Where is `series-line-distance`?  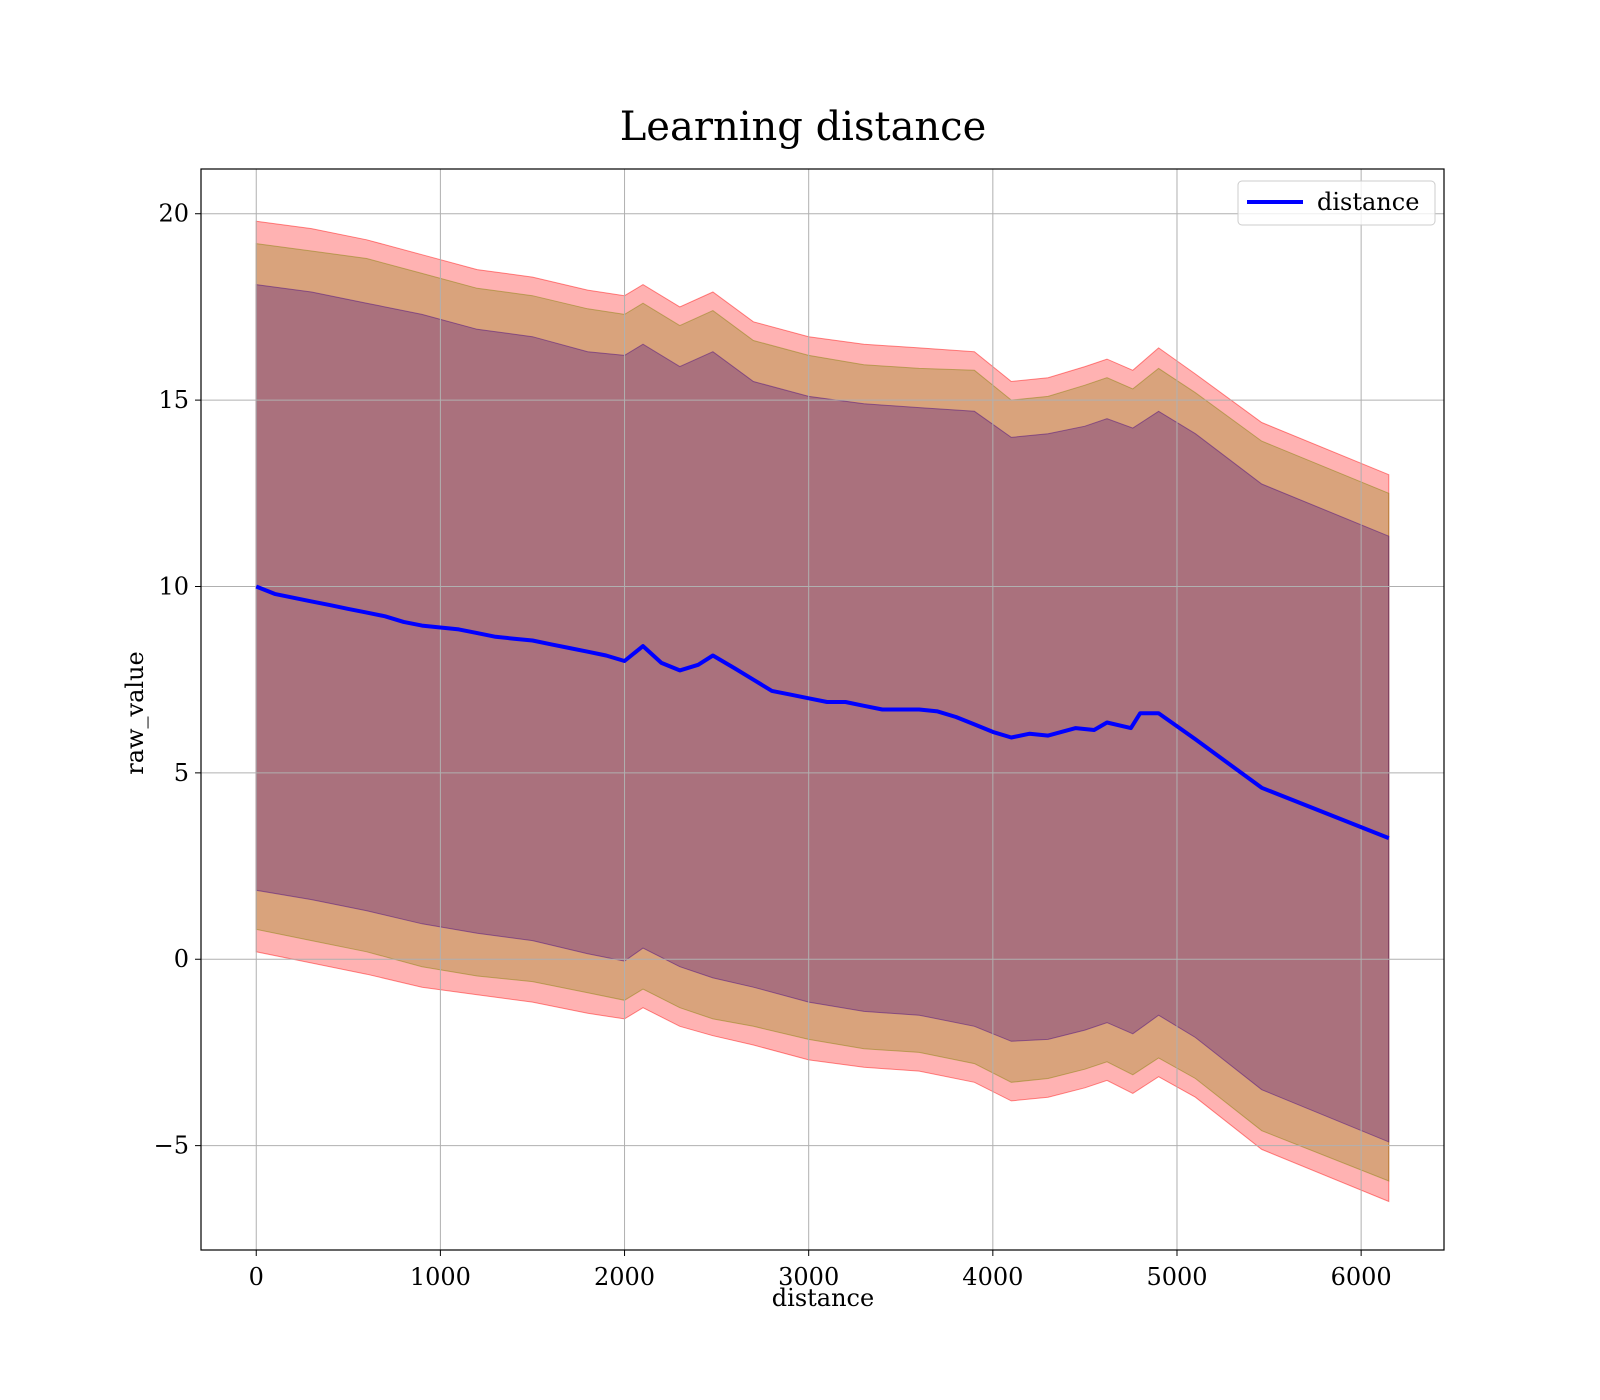 series-line-distance is located at coordinates (822, 712).